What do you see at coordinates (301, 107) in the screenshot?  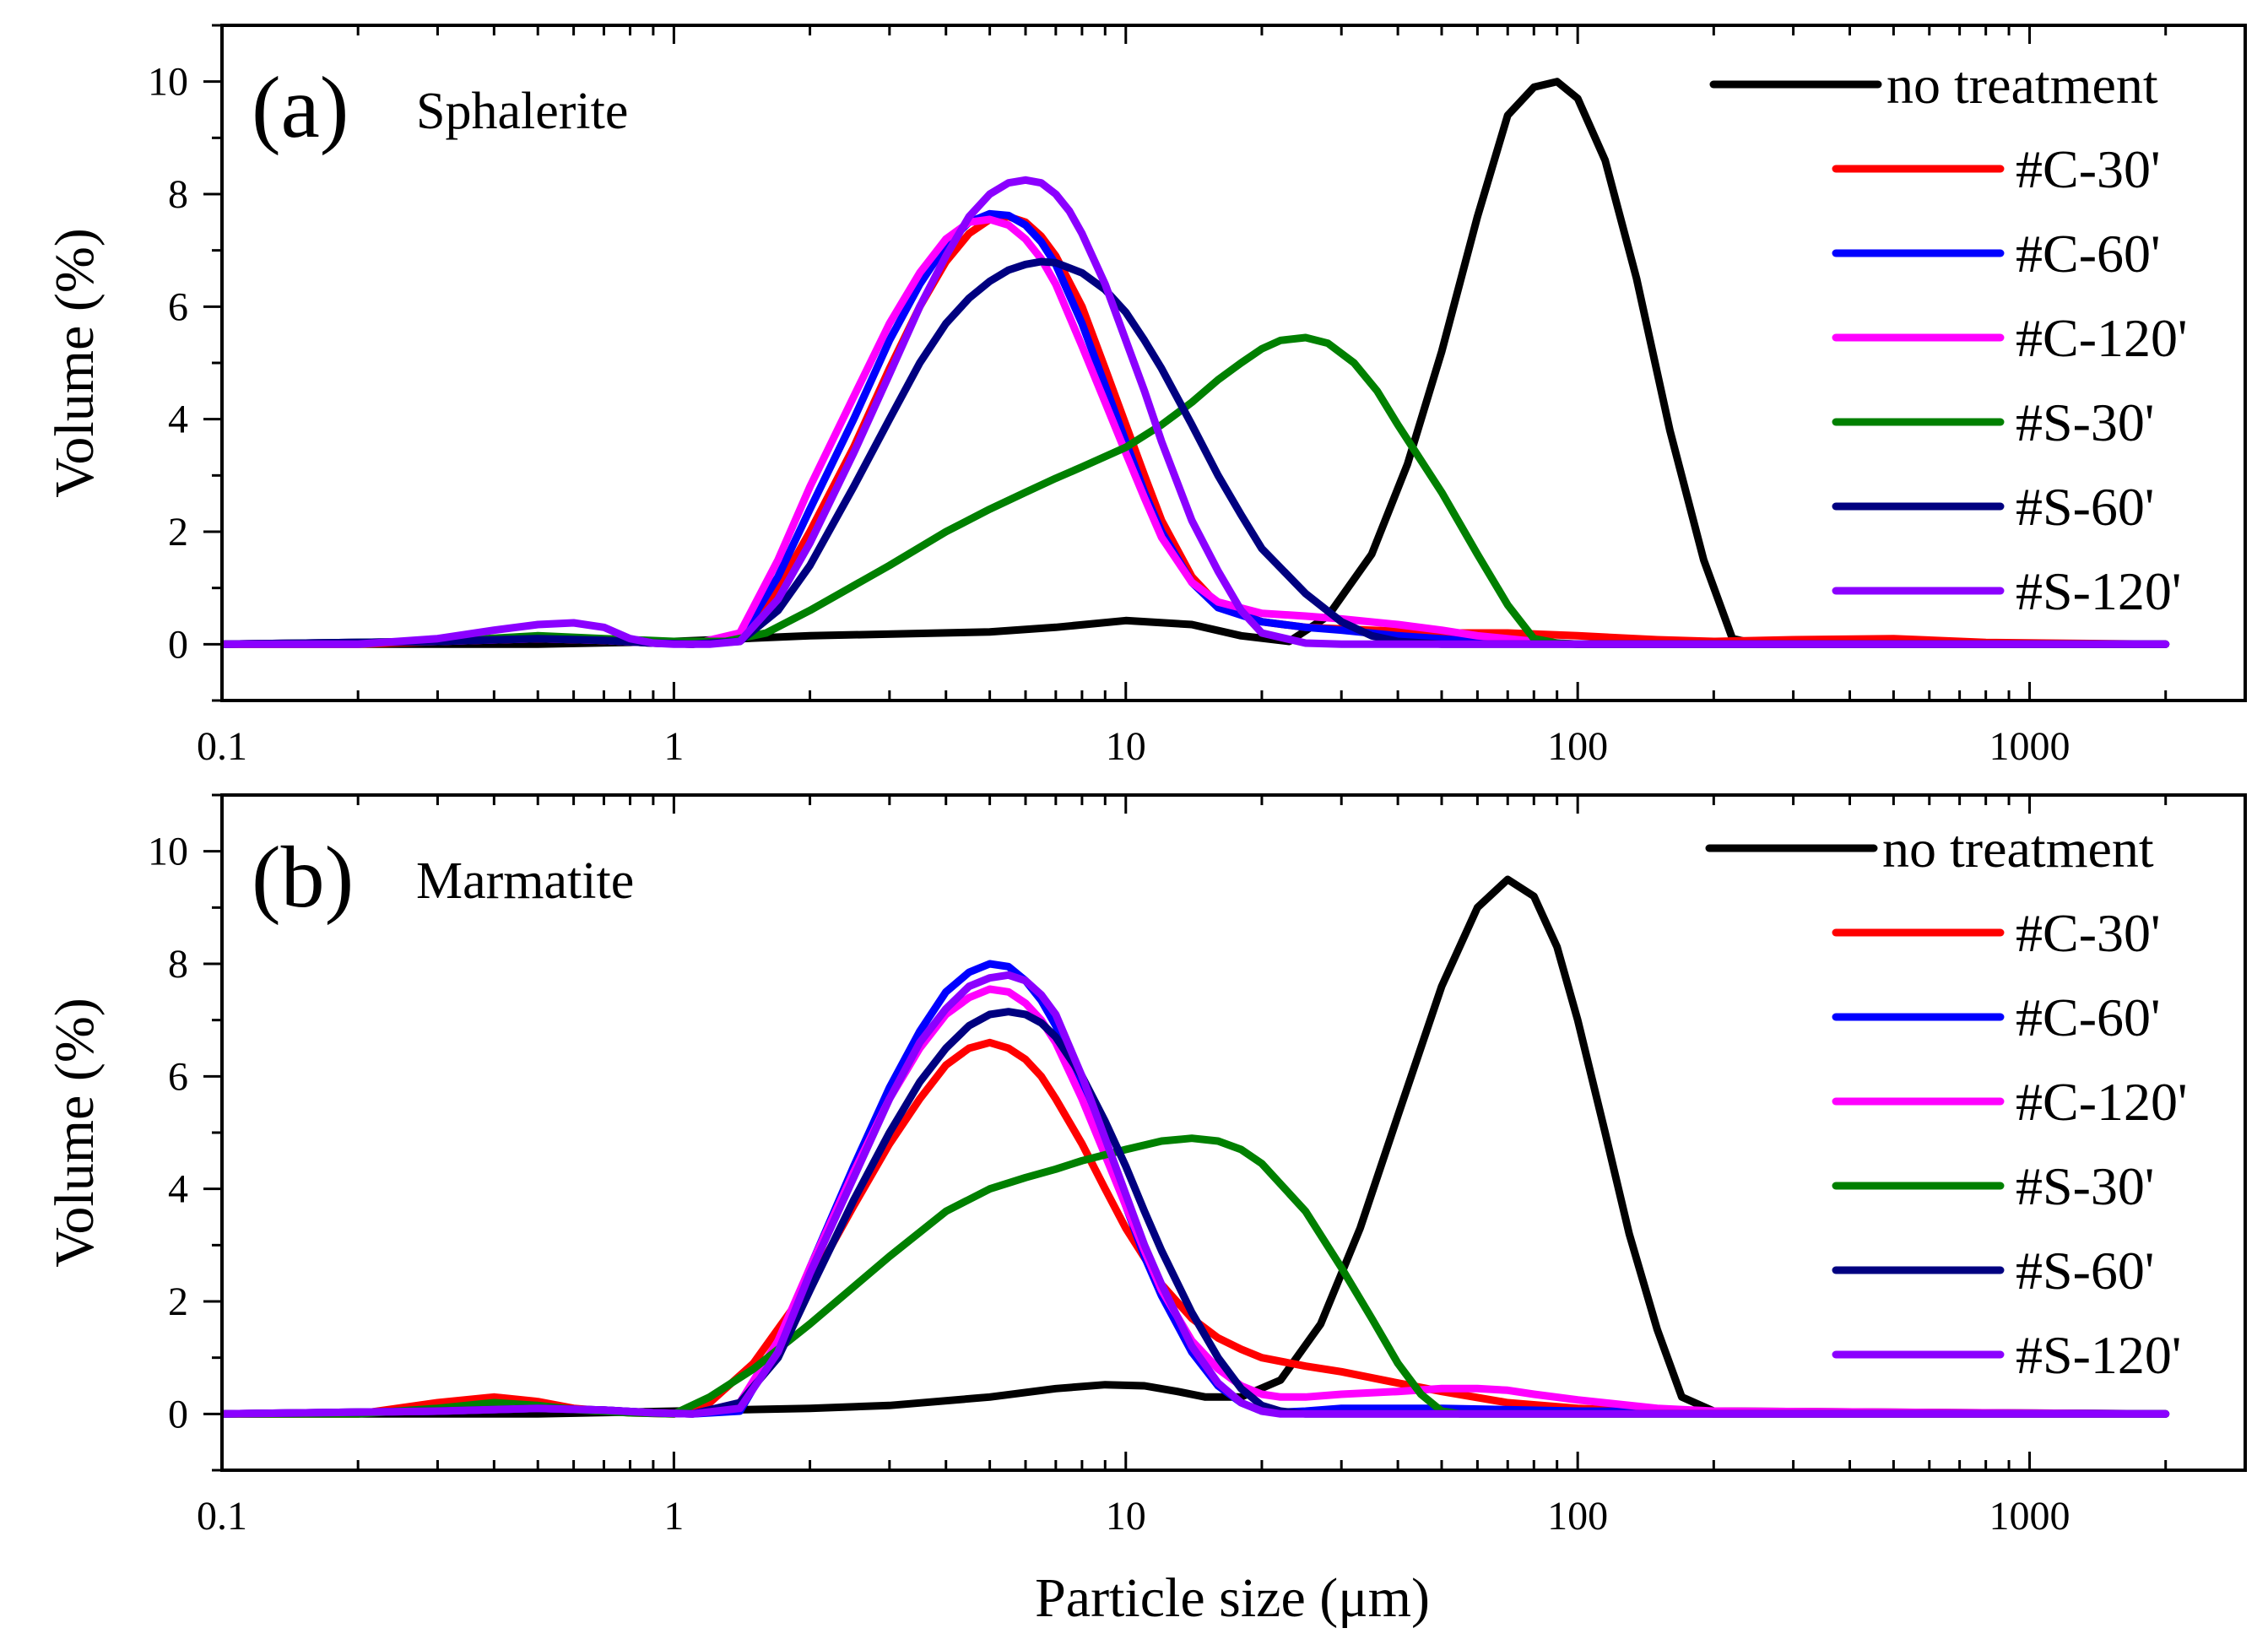 I see `panel-label: (a)` at bounding box center [301, 107].